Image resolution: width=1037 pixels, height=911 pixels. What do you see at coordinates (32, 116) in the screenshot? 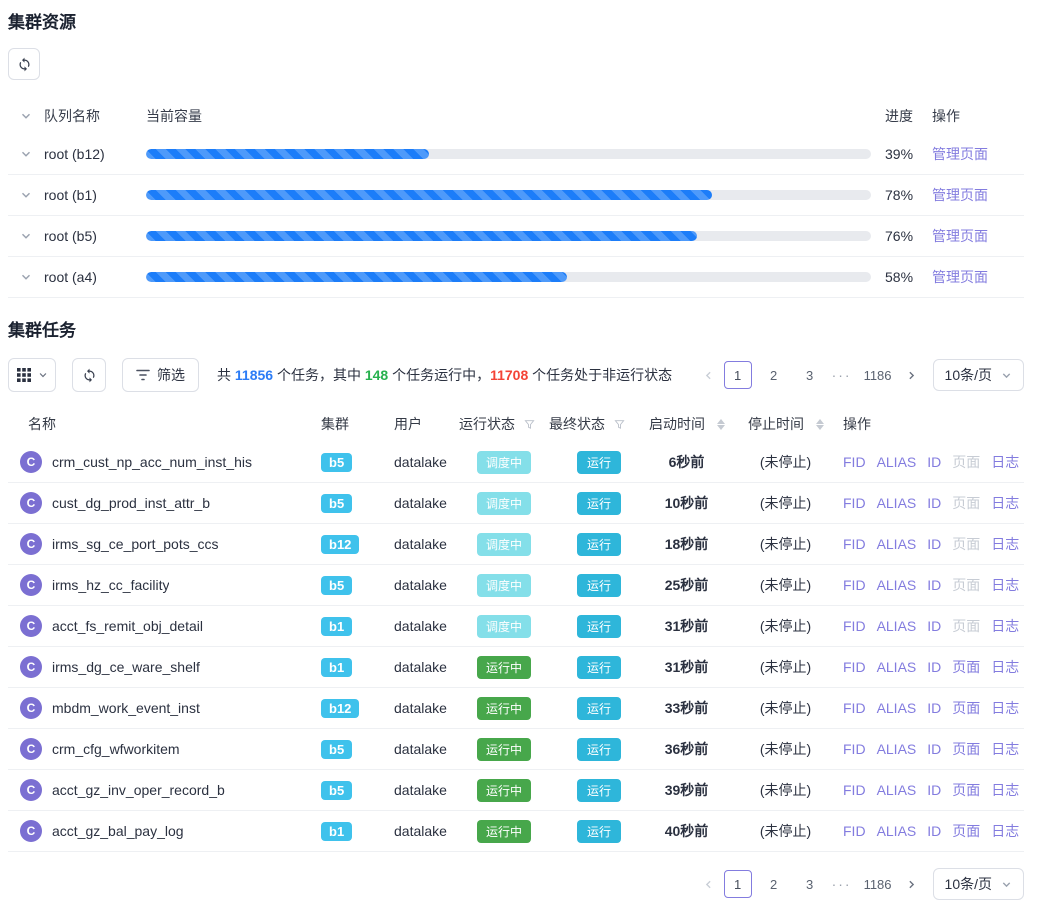
I see `queue-header-collapse-icon` at bounding box center [32, 116].